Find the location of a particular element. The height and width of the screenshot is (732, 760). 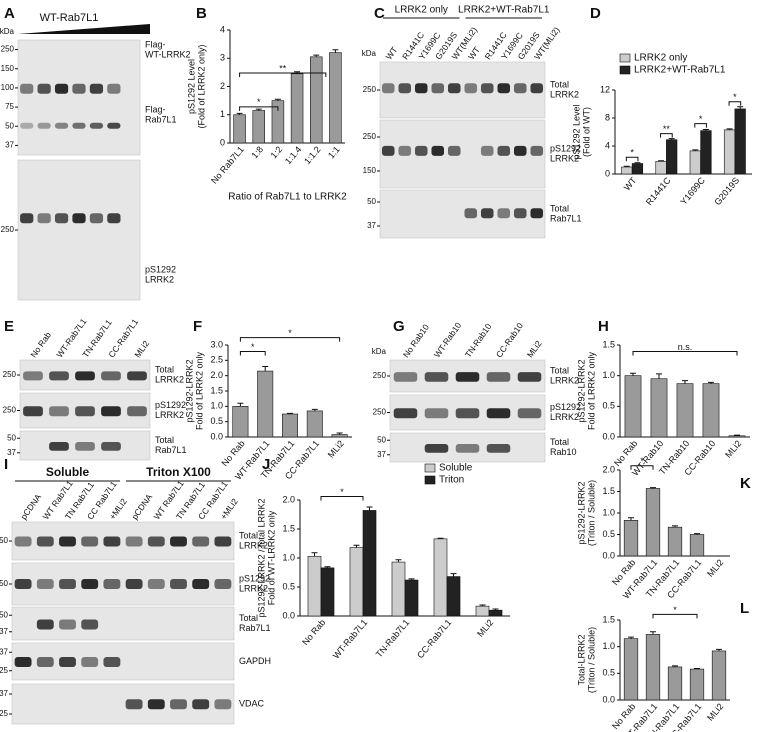

band-label: pS1292 is located at coordinates (170, 405).